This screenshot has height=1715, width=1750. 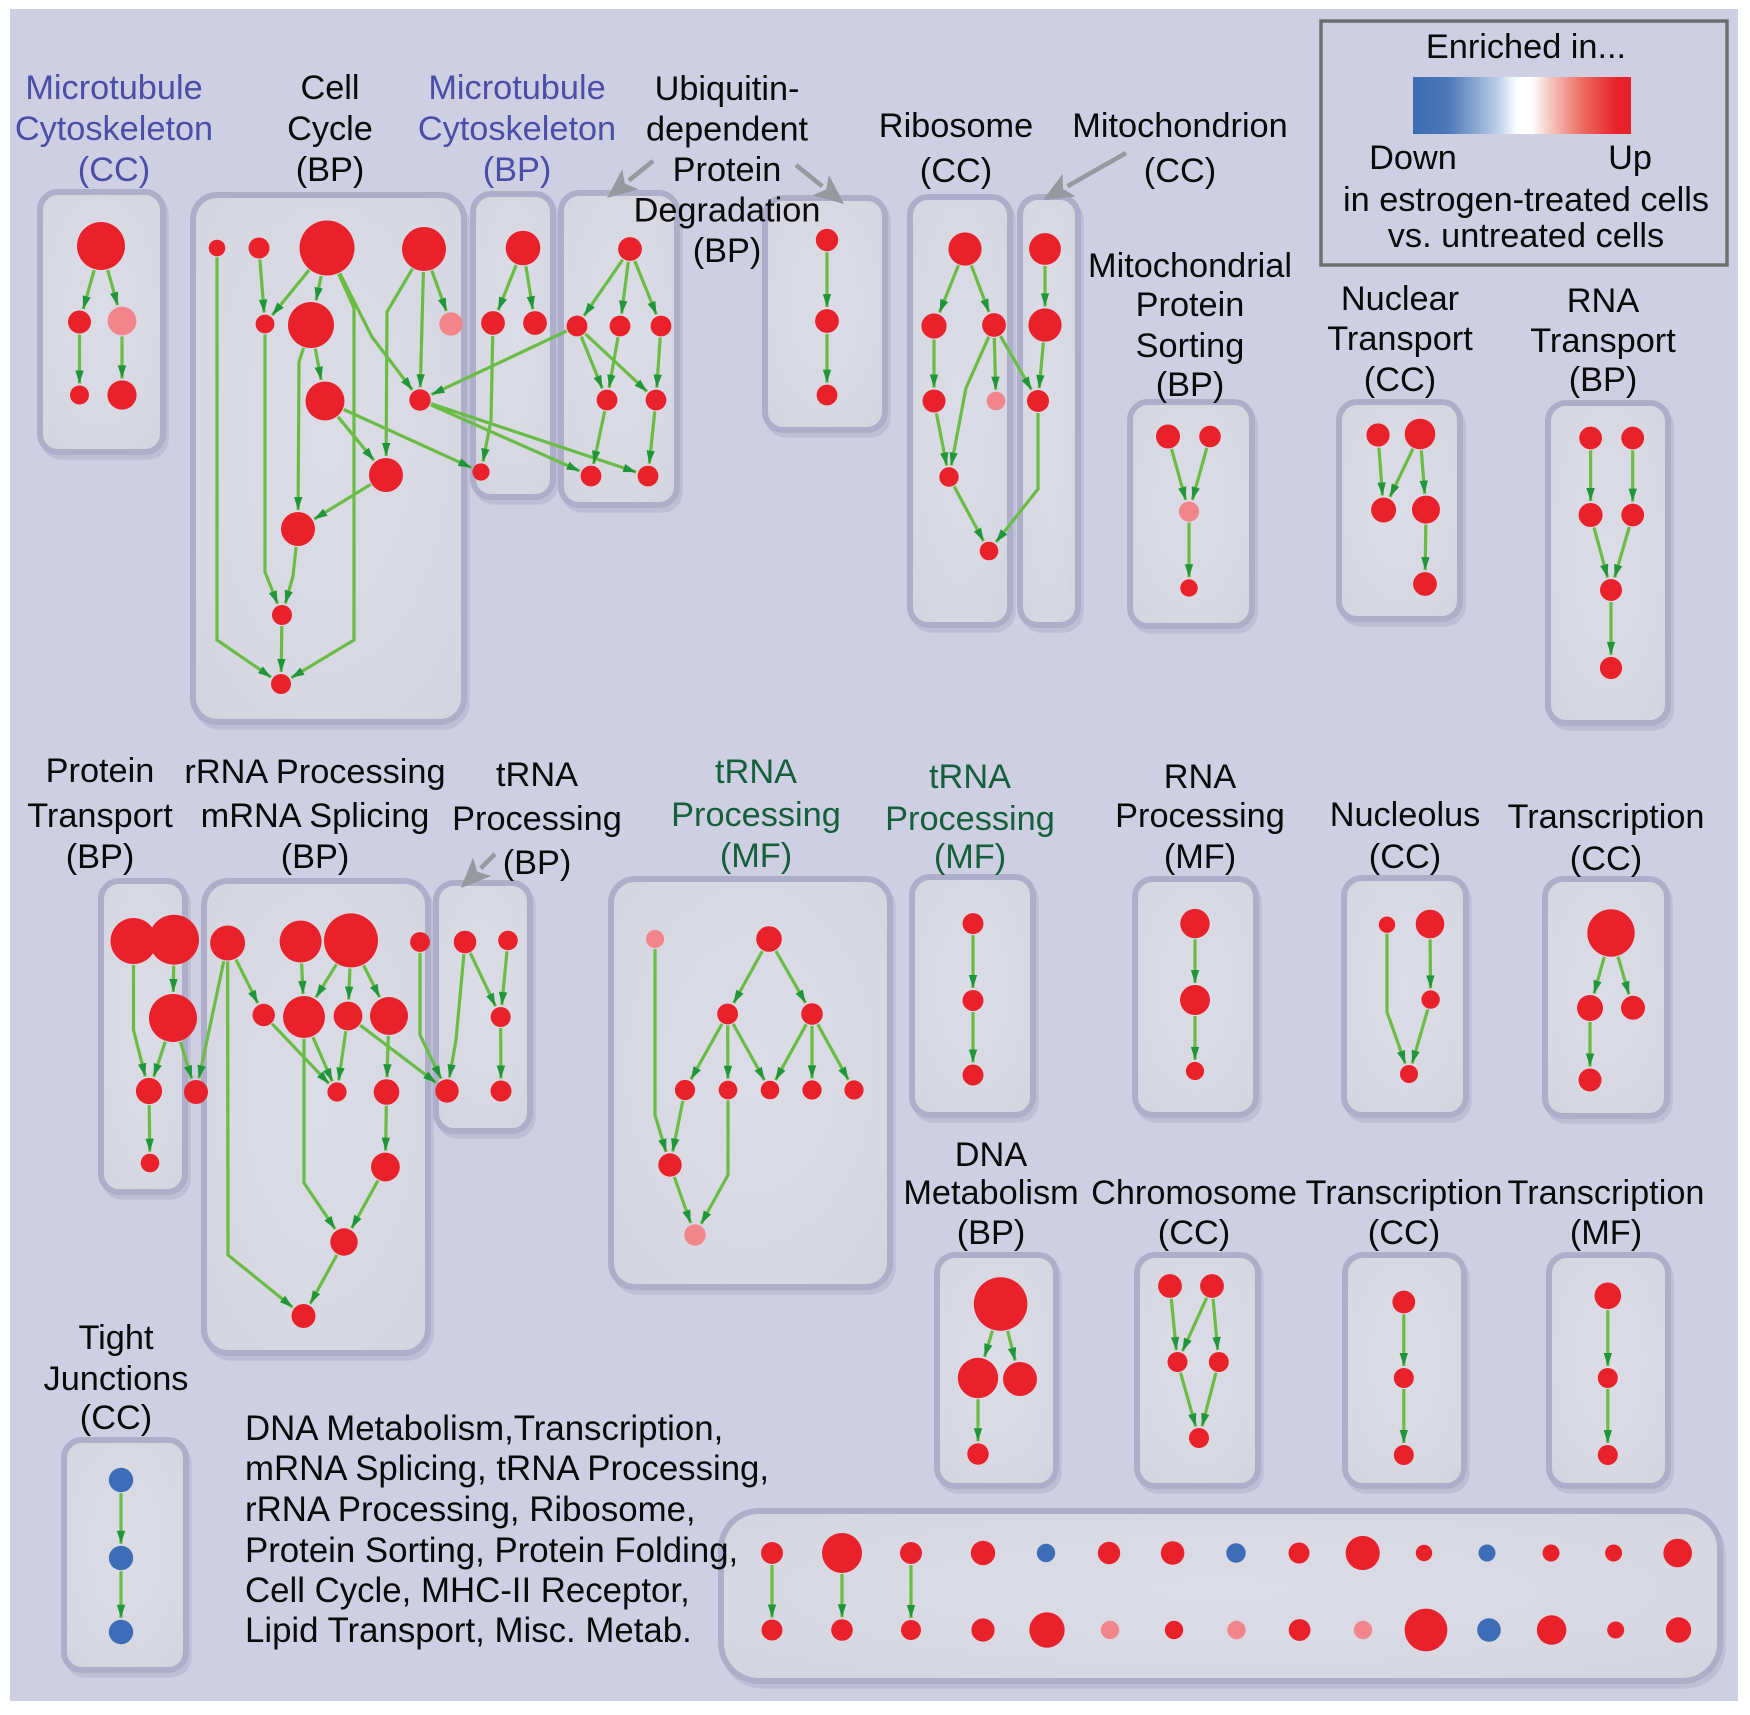 I want to click on svg-text:Protein Sorting, Protein Foldi: Protein Sorting, Protein Folding,, so click(x=491, y=1550).